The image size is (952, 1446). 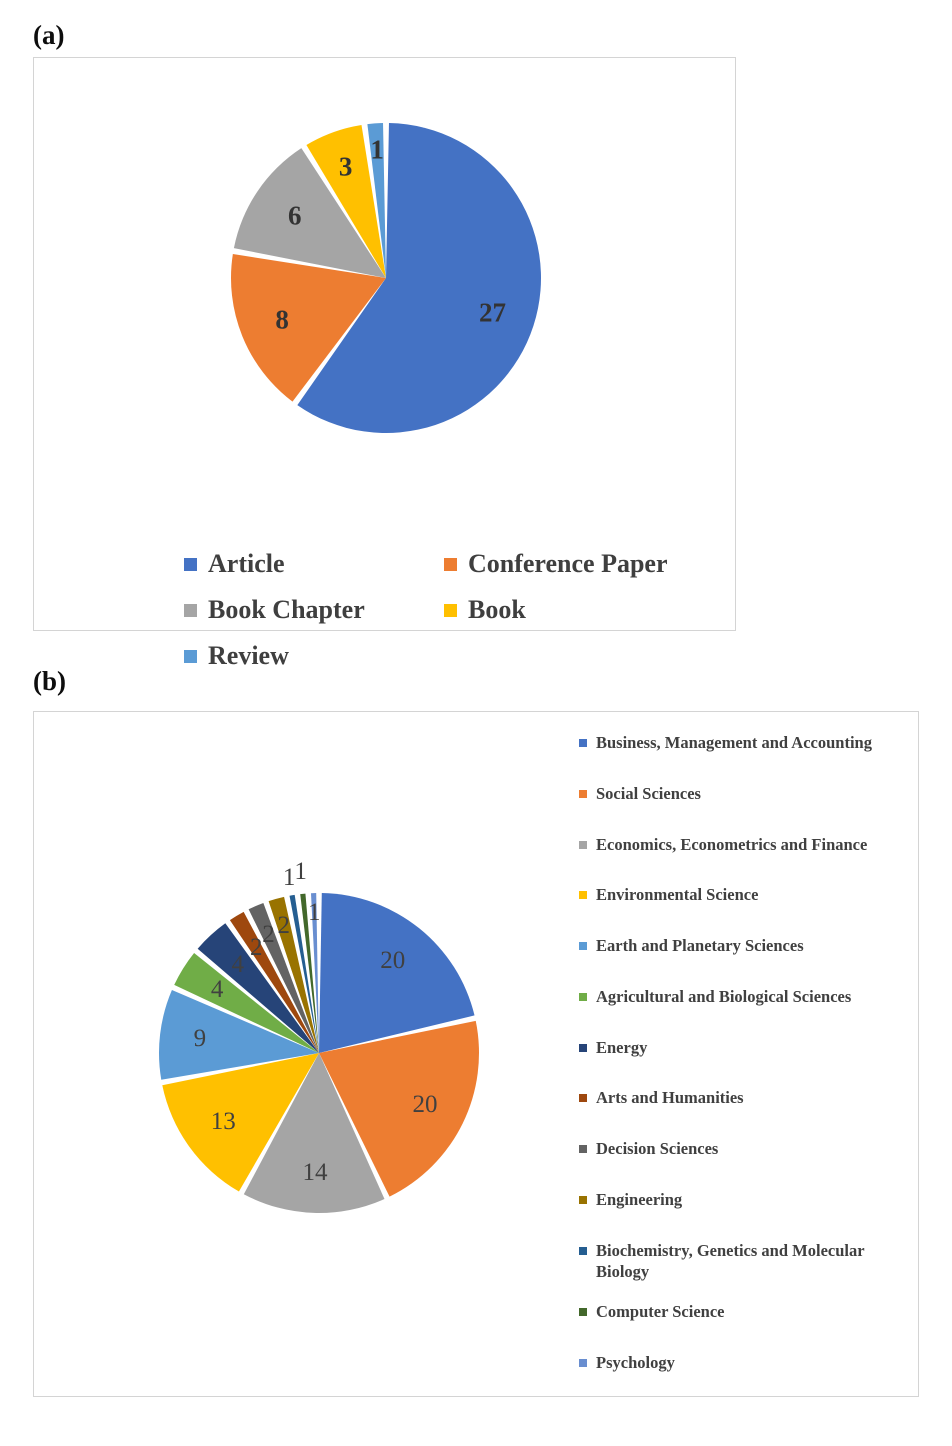 What do you see at coordinates (657, 1149) in the screenshot?
I see `legend-label: Decision Sciences` at bounding box center [657, 1149].